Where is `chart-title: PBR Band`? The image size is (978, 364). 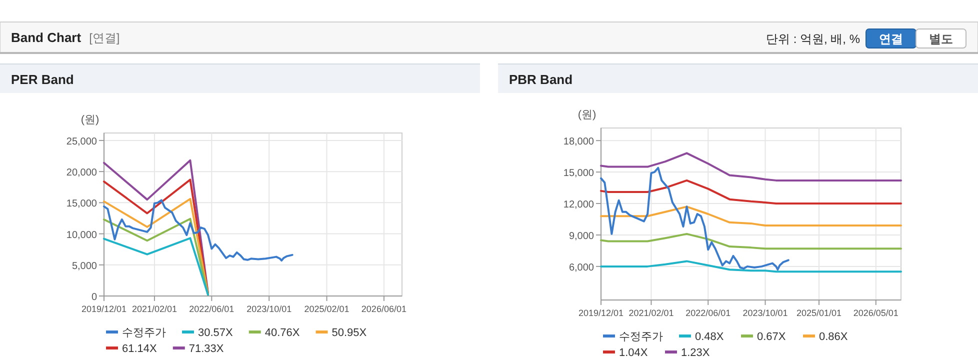
chart-title: PBR Band is located at coordinates (541, 79).